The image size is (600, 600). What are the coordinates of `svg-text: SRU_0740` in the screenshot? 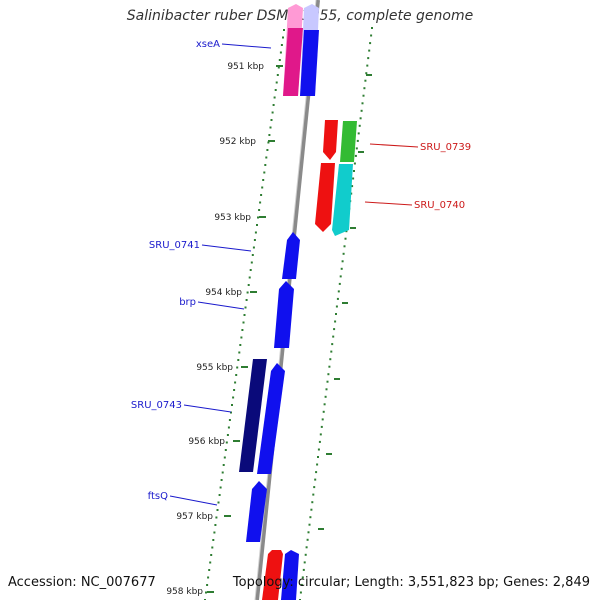 It's located at (439, 205).